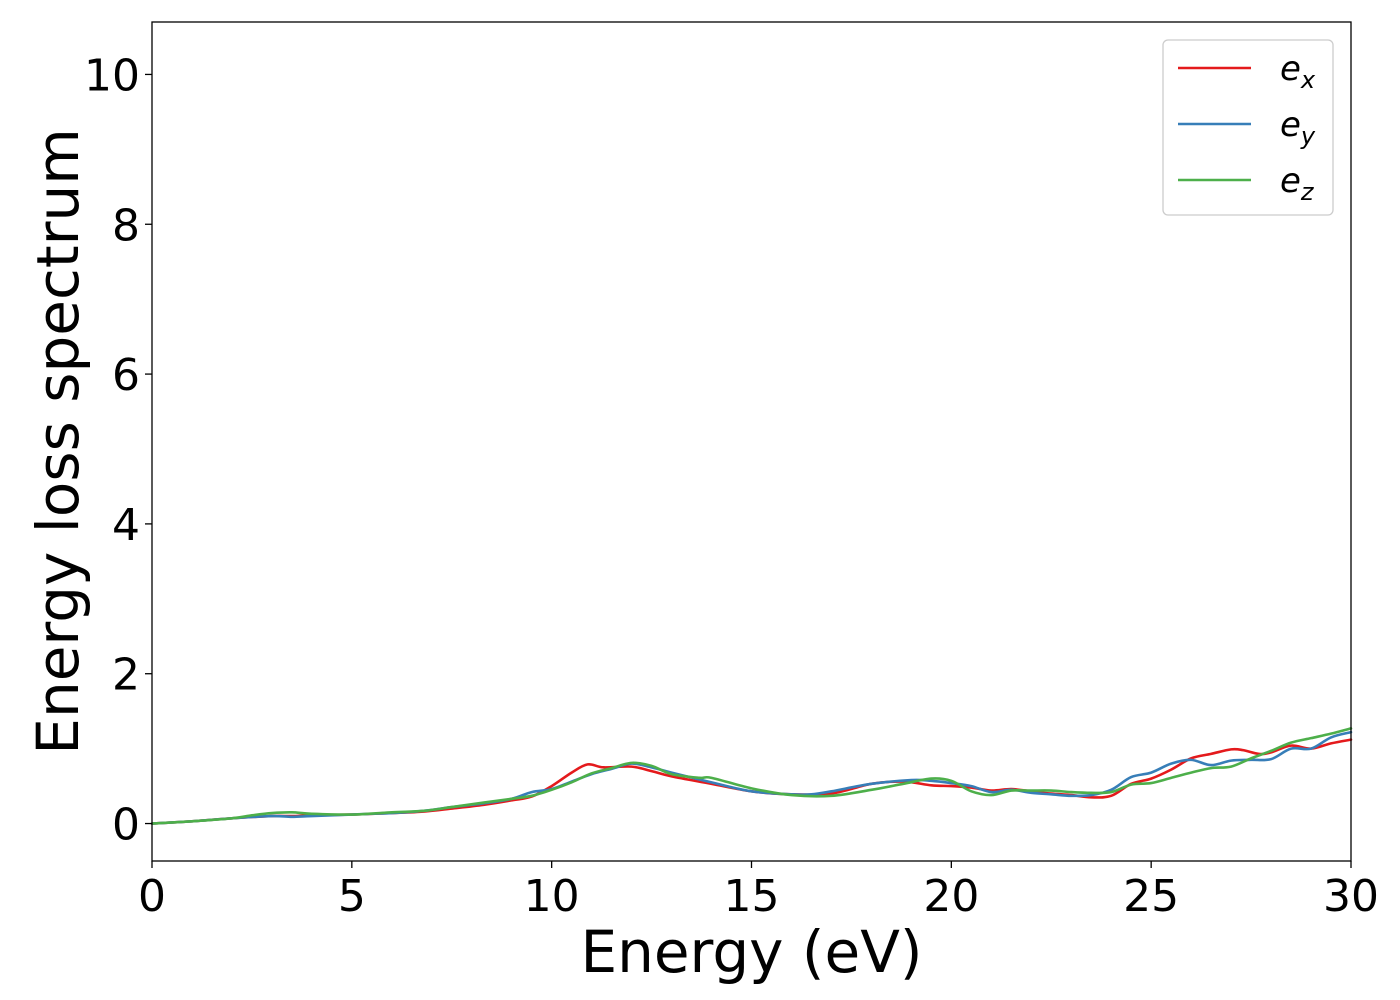 The height and width of the screenshot is (1000, 1400). I want to click on x-tick-label: 25, so click(1151, 896).